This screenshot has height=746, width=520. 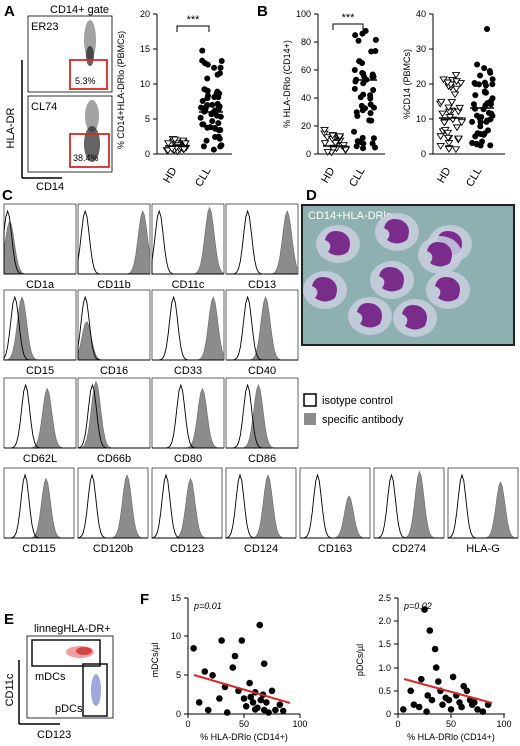 I want to click on a-group-hd: HD, so click(x=170, y=175).